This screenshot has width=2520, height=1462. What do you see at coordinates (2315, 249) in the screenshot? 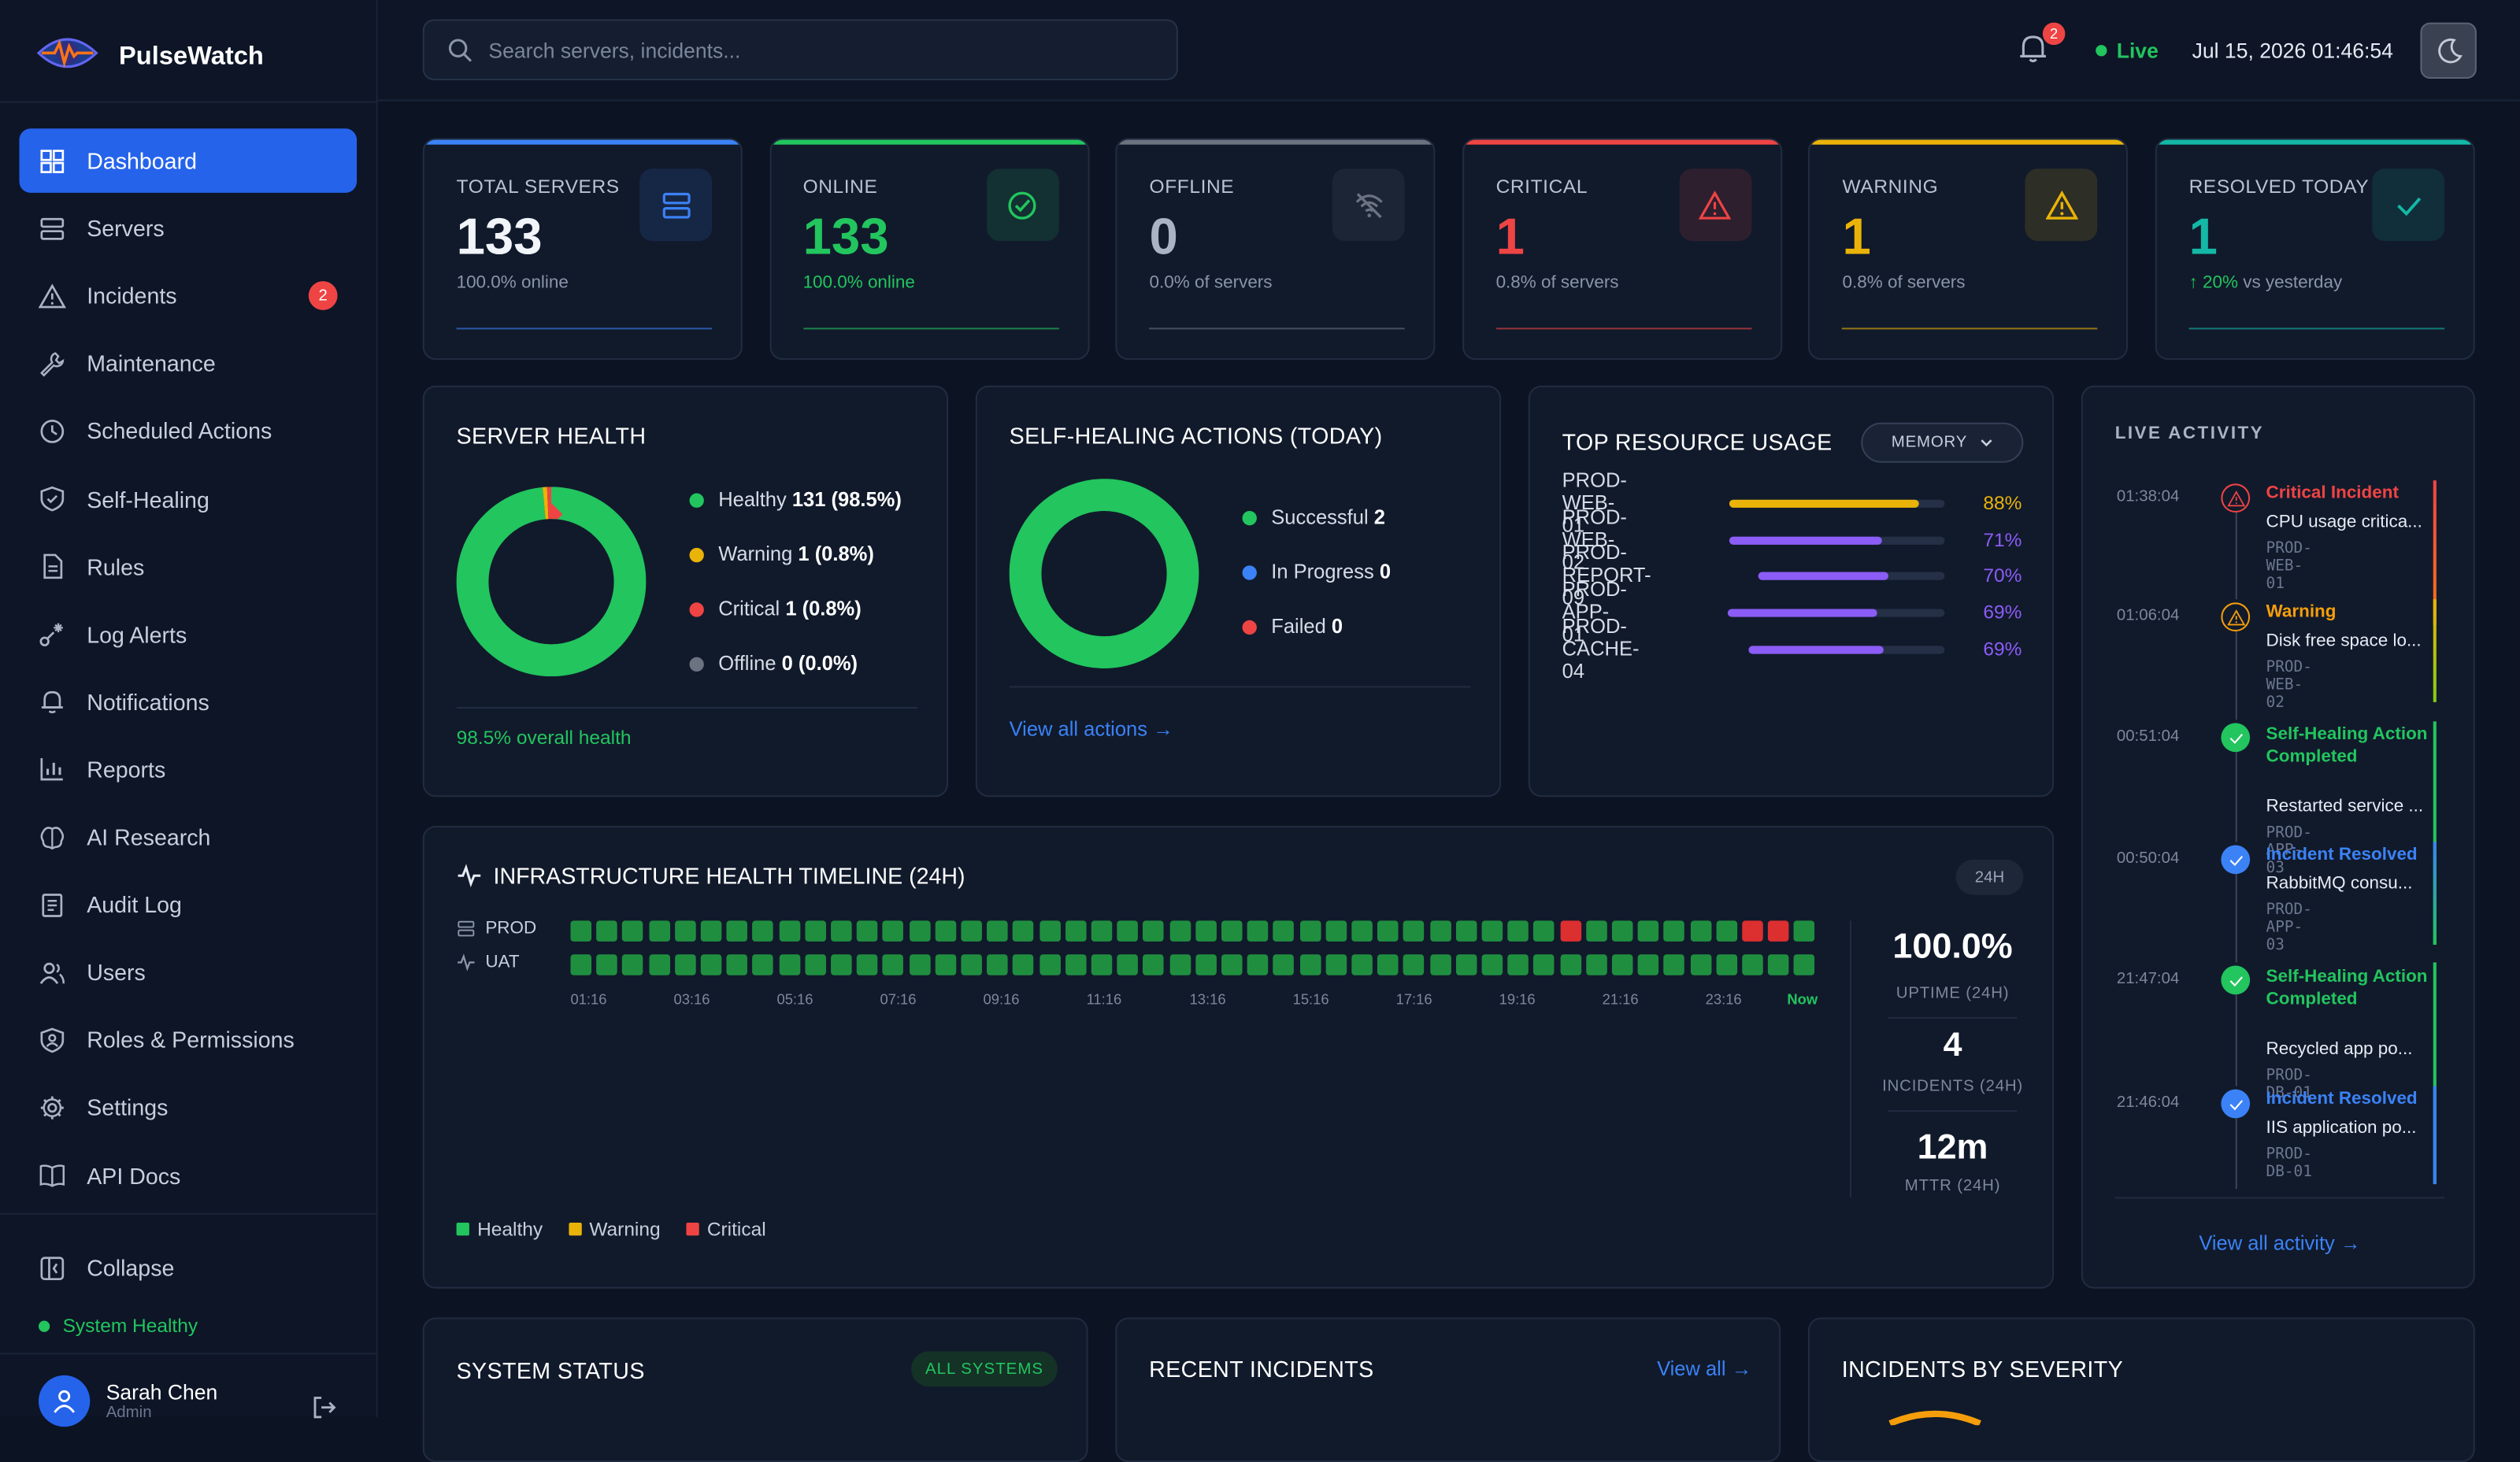
I see `stat-card-resolved-today: RESOLVED TODAY 1 ↑ 20% vs yesterday` at bounding box center [2315, 249].